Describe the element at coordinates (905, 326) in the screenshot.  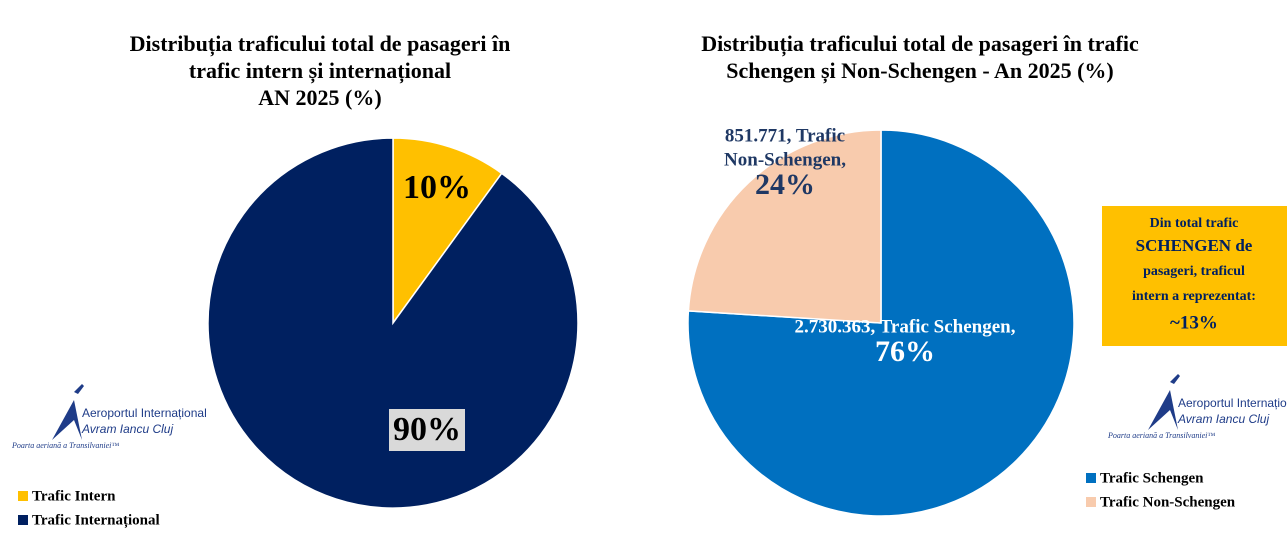
I see `data-label-text: 2.730.363, Trafic Schengen,` at that location.